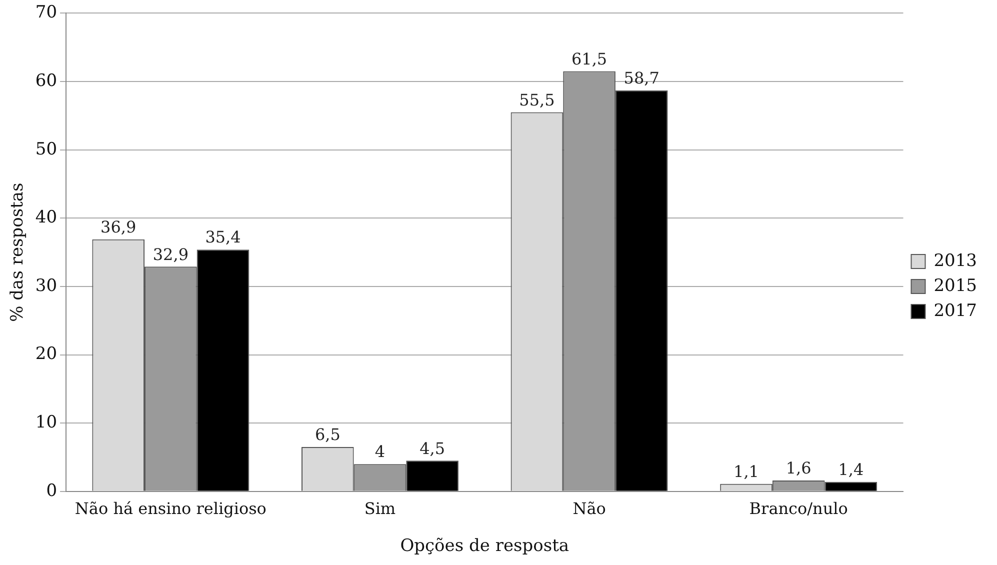 The width and height of the screenshot is (997, 565). What do you see at coordinates (46, 354) in the screenshot?
I see `y-tick-label: 20` at bounding box center [46, 354].